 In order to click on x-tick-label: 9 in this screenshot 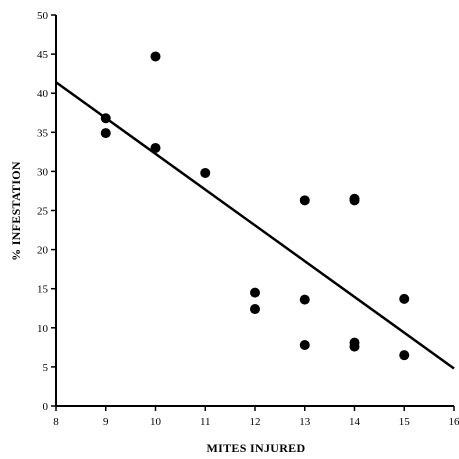, I will do `click(106, 422)`.